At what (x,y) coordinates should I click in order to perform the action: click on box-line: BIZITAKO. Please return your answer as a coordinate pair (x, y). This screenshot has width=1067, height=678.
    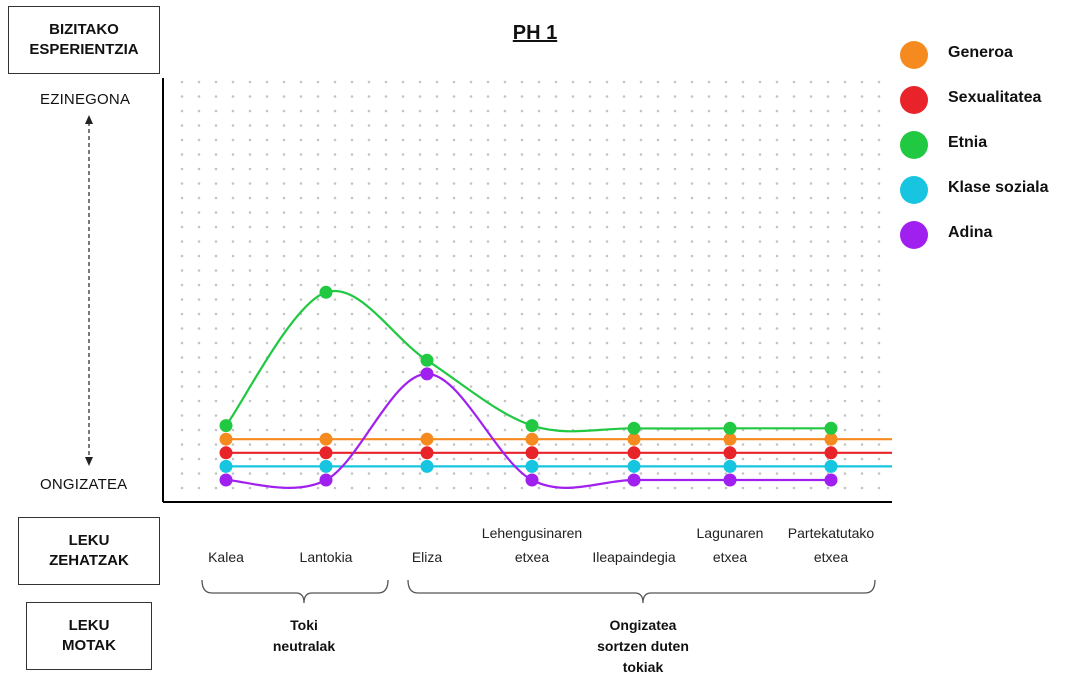
    Looking at the image, I should click on (84, 29).